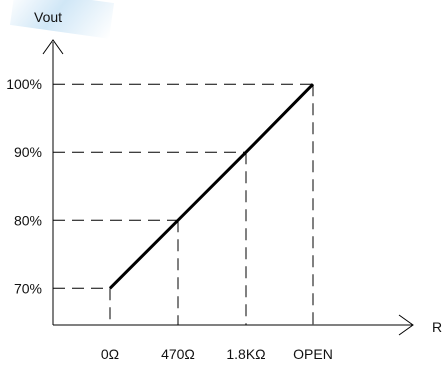  I want to click on y-tick-label: 80%, so click(28, 220).